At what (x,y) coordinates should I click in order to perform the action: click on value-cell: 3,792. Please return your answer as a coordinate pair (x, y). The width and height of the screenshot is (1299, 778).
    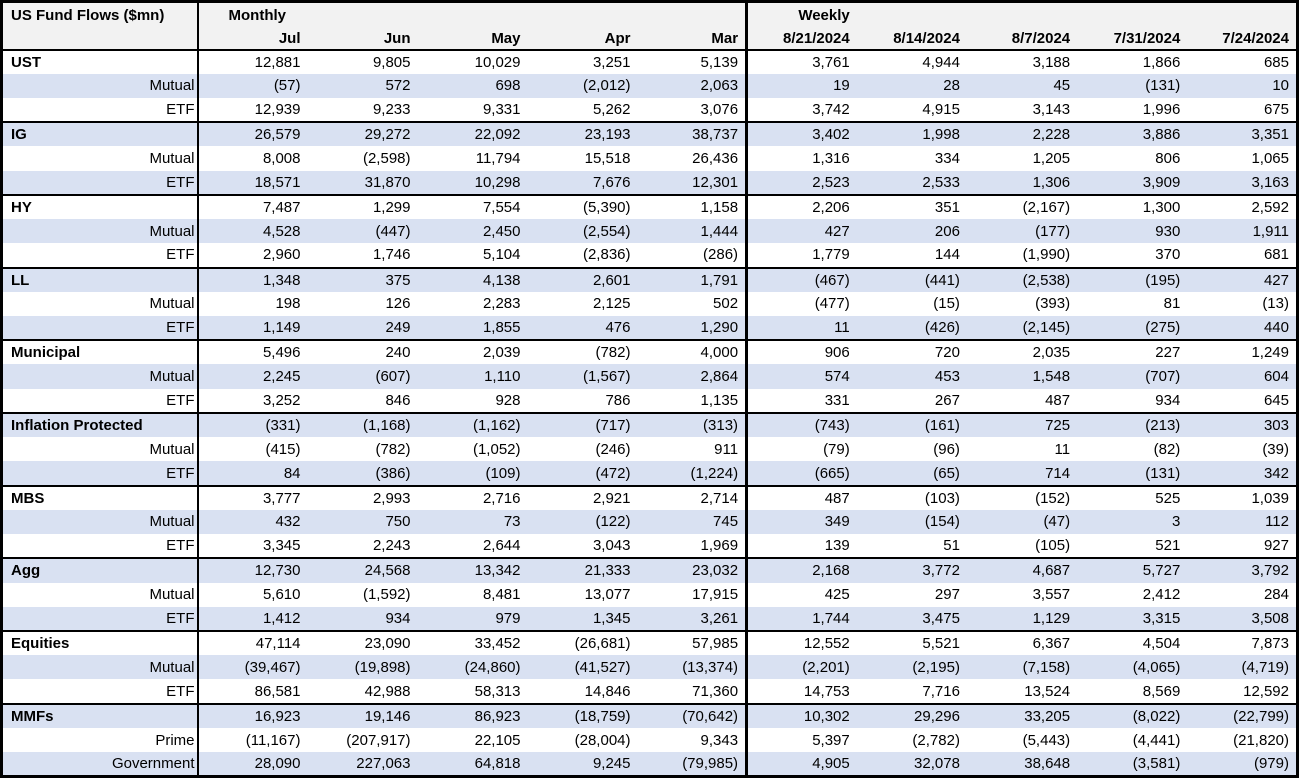
    Looking at the image, I should click on (1242, 570).